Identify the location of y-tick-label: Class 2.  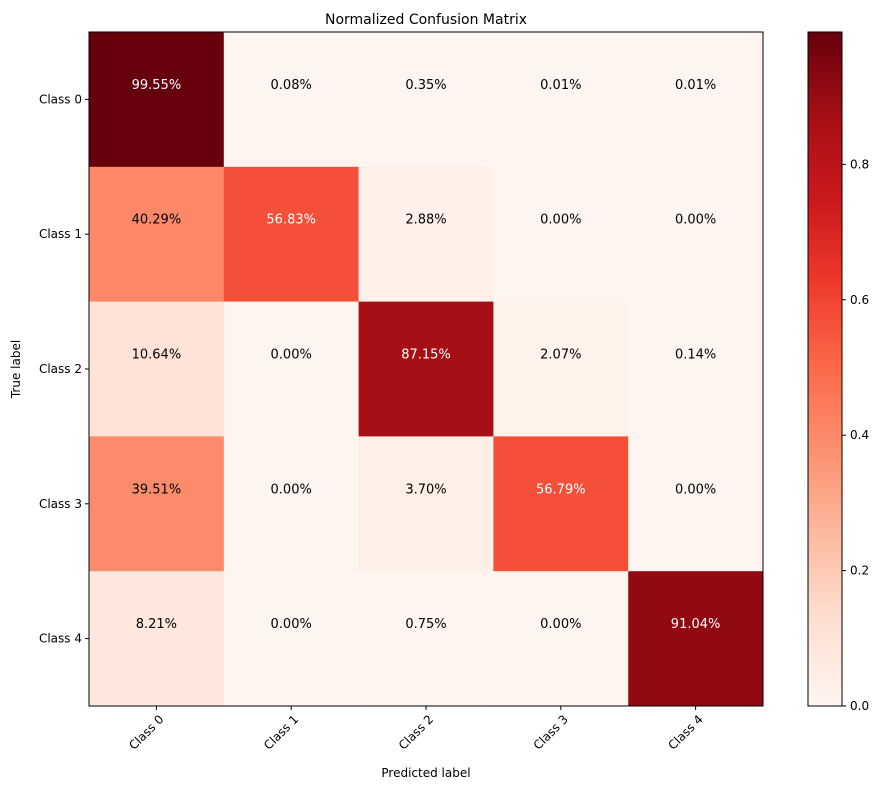
(60, 369).